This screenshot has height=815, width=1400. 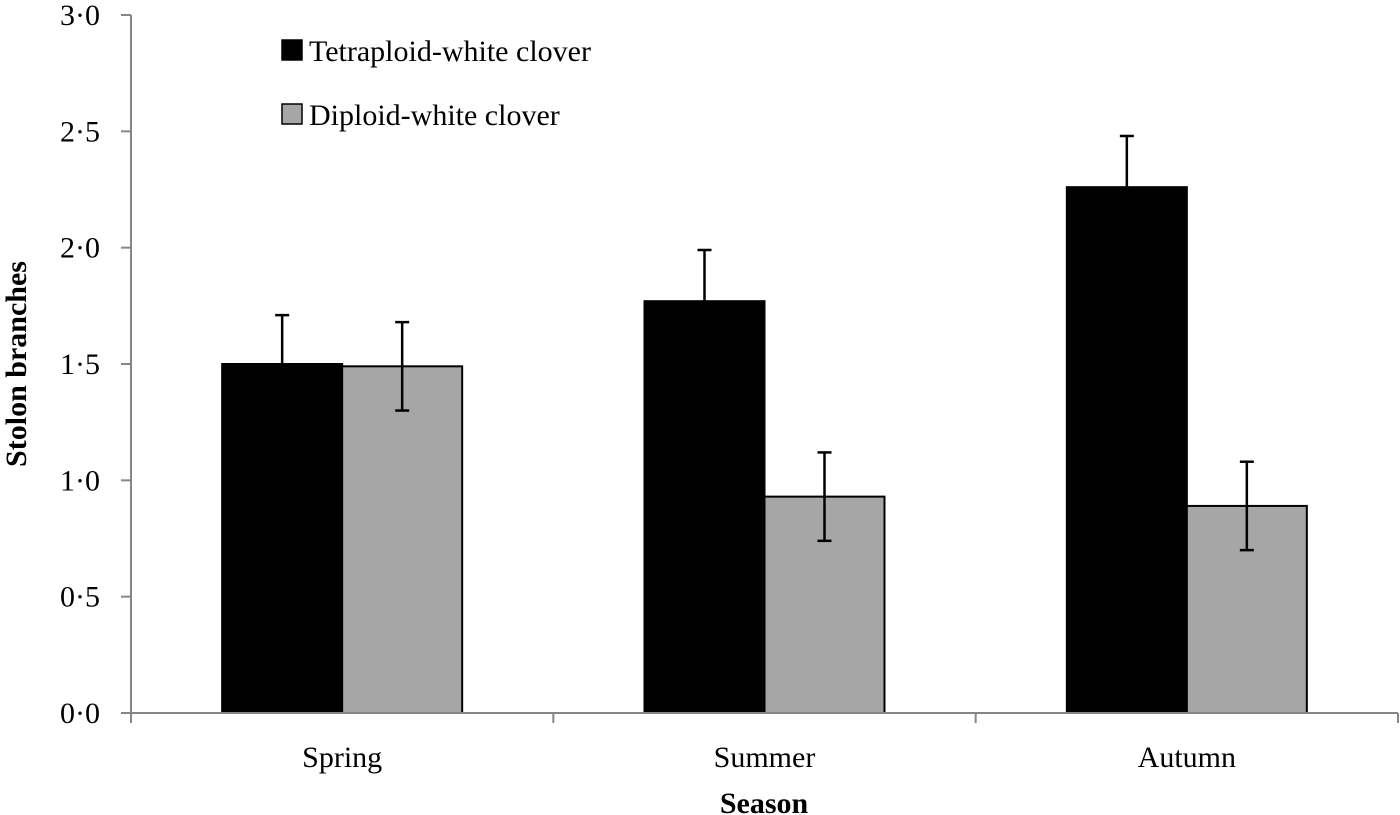 I want to click on legend-swatch-diploid, so click(x=292, y=114).